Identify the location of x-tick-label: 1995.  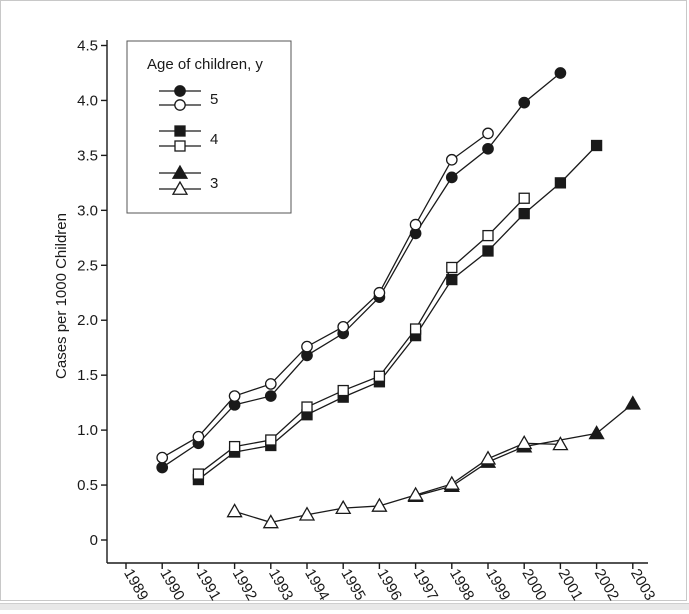
(352, 584).